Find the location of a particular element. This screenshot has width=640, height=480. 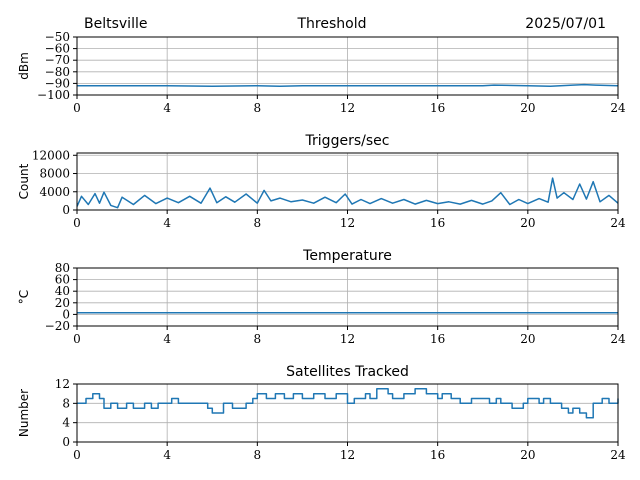

header-date: 2025/07/01 is located at coordinates (565, 24).